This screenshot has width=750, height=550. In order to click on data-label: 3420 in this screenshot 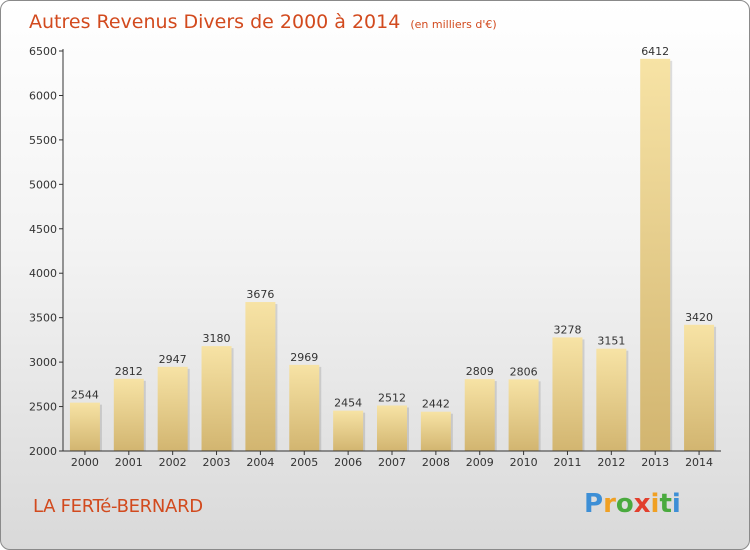, I will do `click(699, 317)`.